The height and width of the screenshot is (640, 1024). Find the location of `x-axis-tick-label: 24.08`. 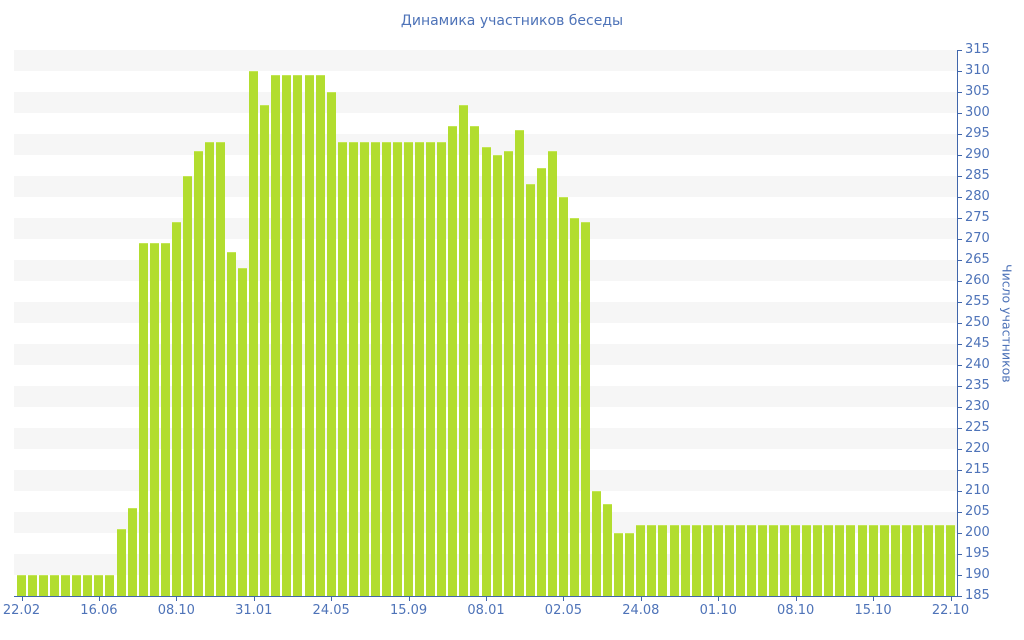

x-axis-tick-label: 24.08 is located at coordinates (641, 610).